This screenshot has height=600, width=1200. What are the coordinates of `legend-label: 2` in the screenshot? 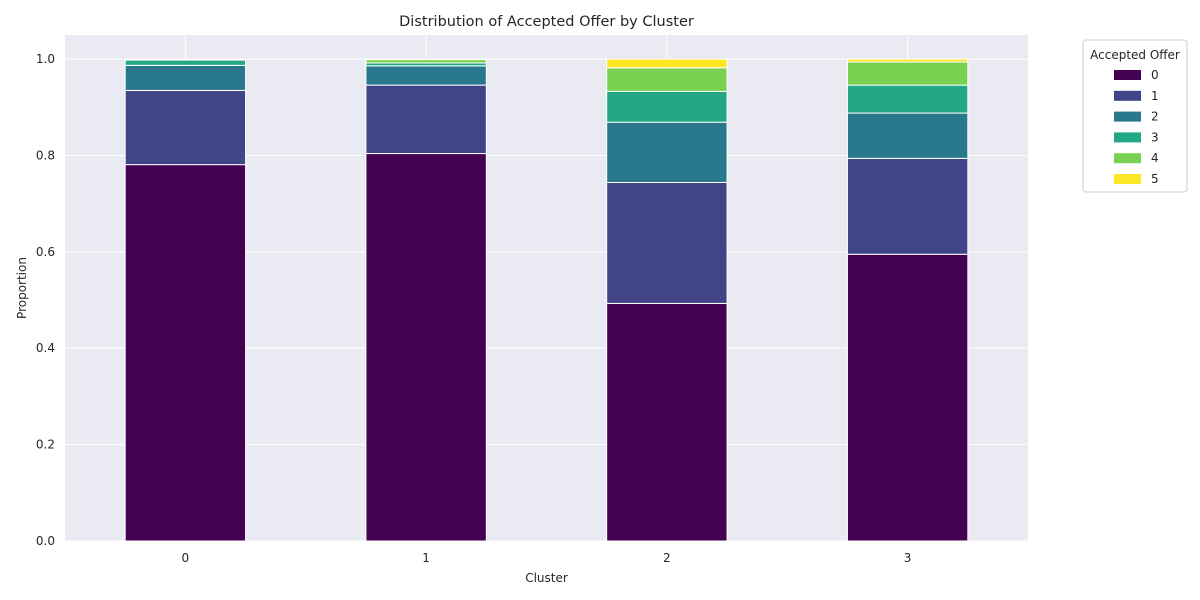 It's located at (1155, 117).